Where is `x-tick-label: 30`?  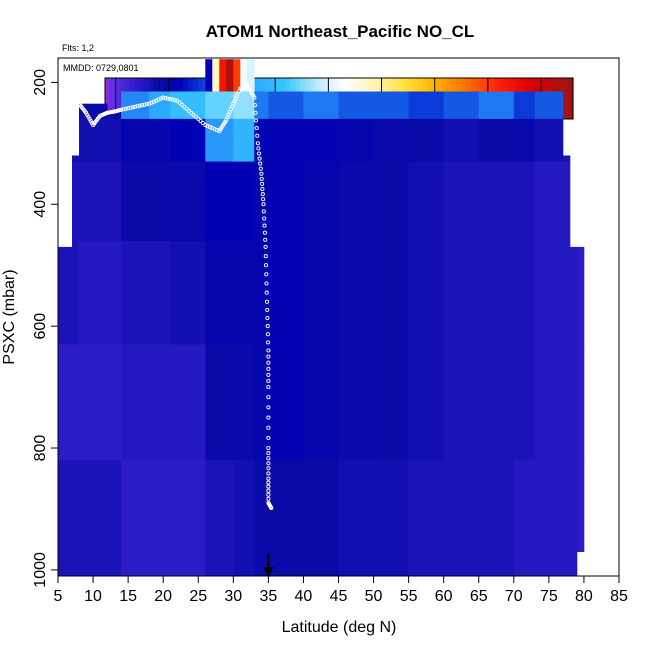
x-tick-label: 30 is located at coordinates (233, 596).